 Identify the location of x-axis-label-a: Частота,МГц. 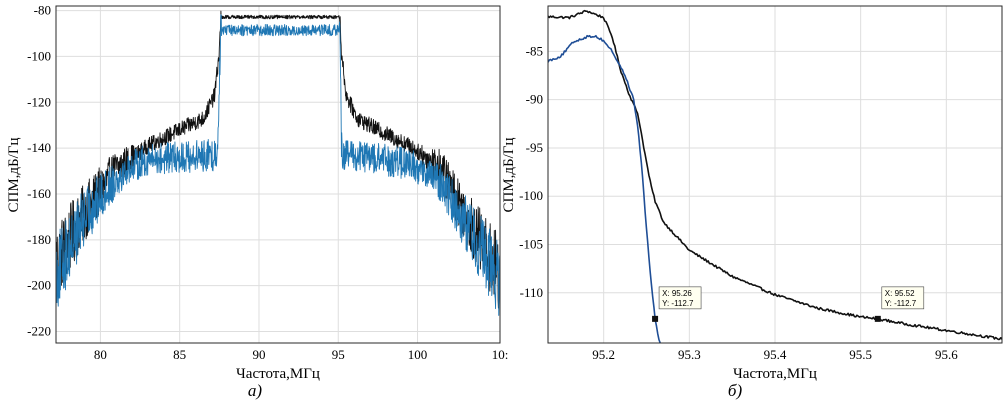
(278, 374).